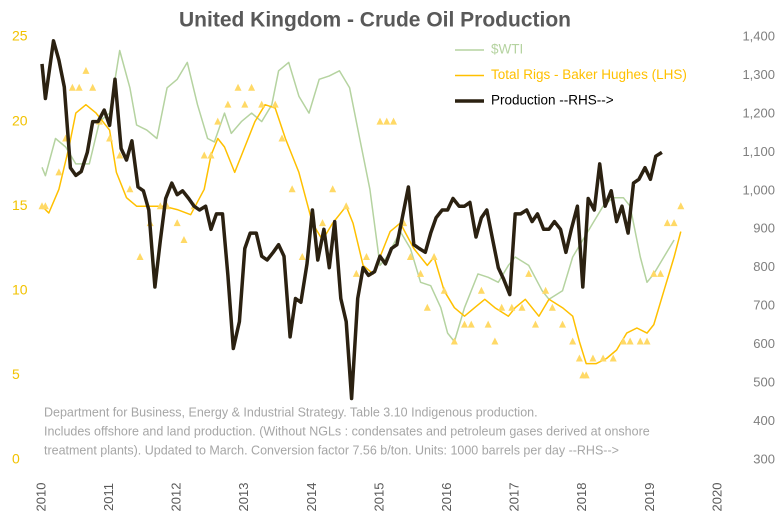  What do you see at coordinates (375, 20) in the screenshot?
I see `chart-title: United Kingdom - Crude Oil Production` at bounding box center [375, 20].